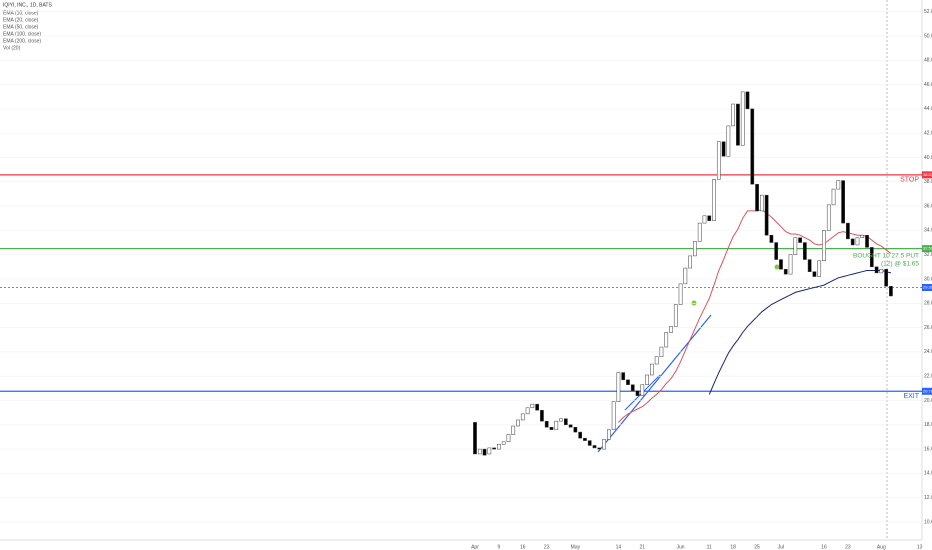 Image resolution: width=932 pixels, height=550 pixels. I want to click on trend-line, so click(654, 383).